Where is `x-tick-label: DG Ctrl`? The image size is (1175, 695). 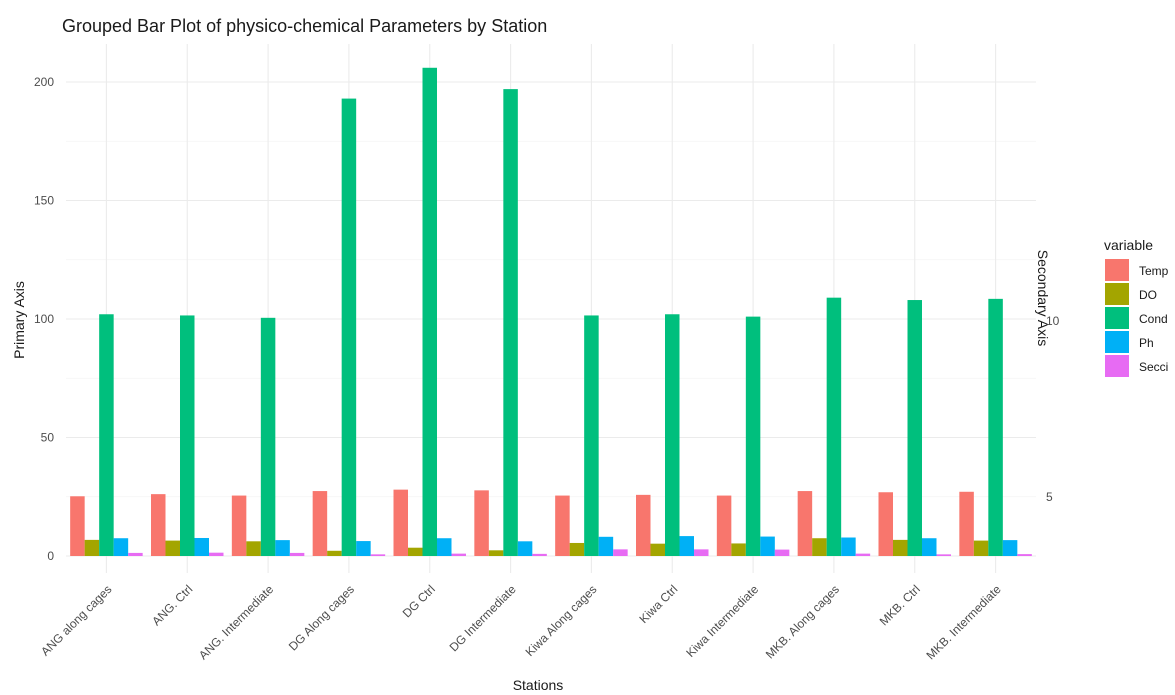 x-tick-label: DG Ctrl is located at coordinates (419, 601).